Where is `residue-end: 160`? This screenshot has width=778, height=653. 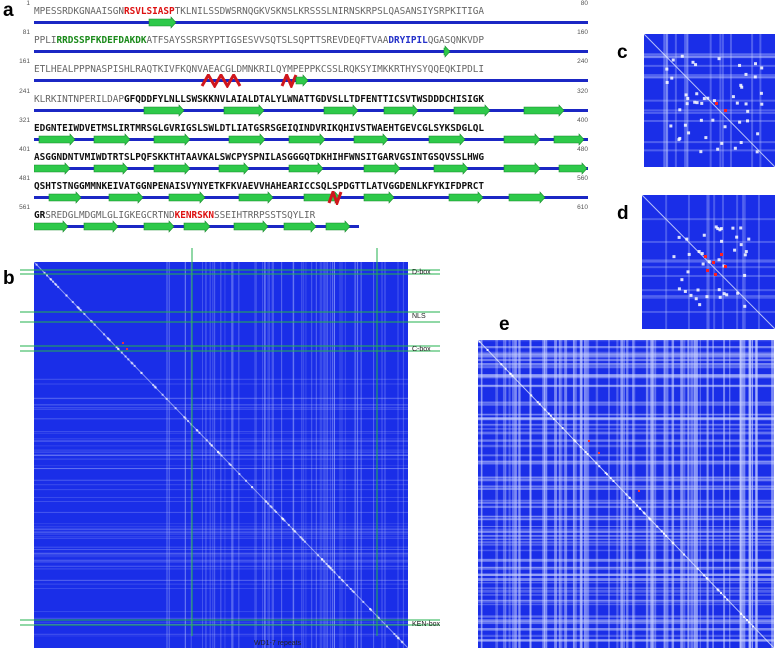 residue-end: 160 is located at coordinates (582, 32).